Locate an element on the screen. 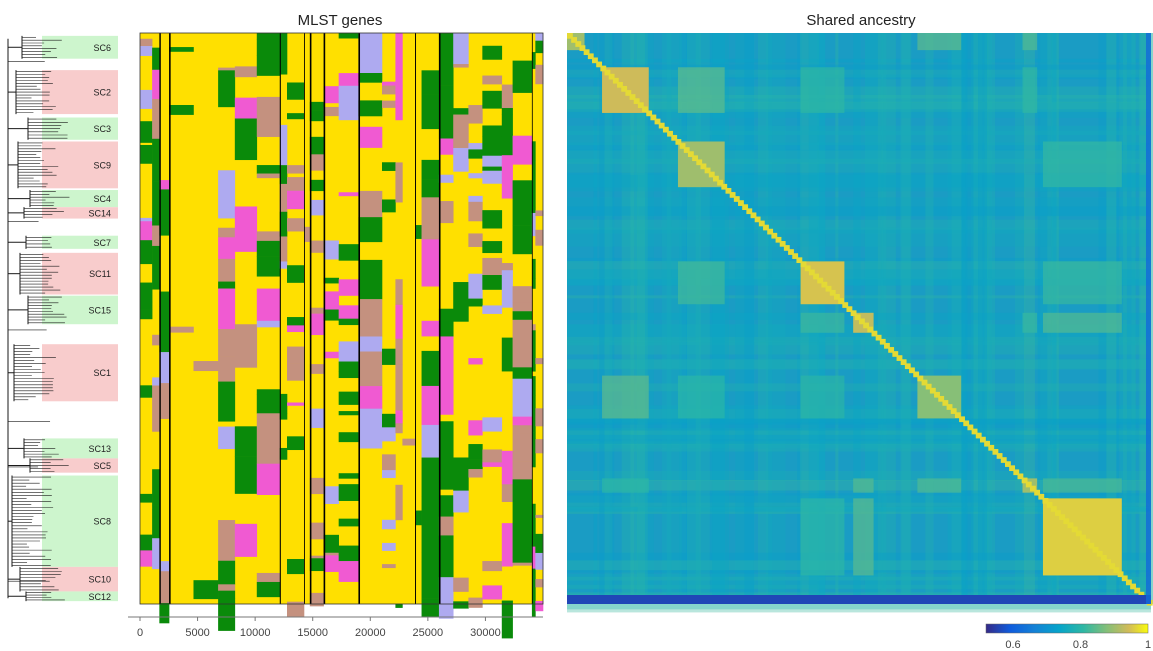 This screenshot has height=651, width=1153. cluster-band-sc3 is located at coordinates (80, 128).